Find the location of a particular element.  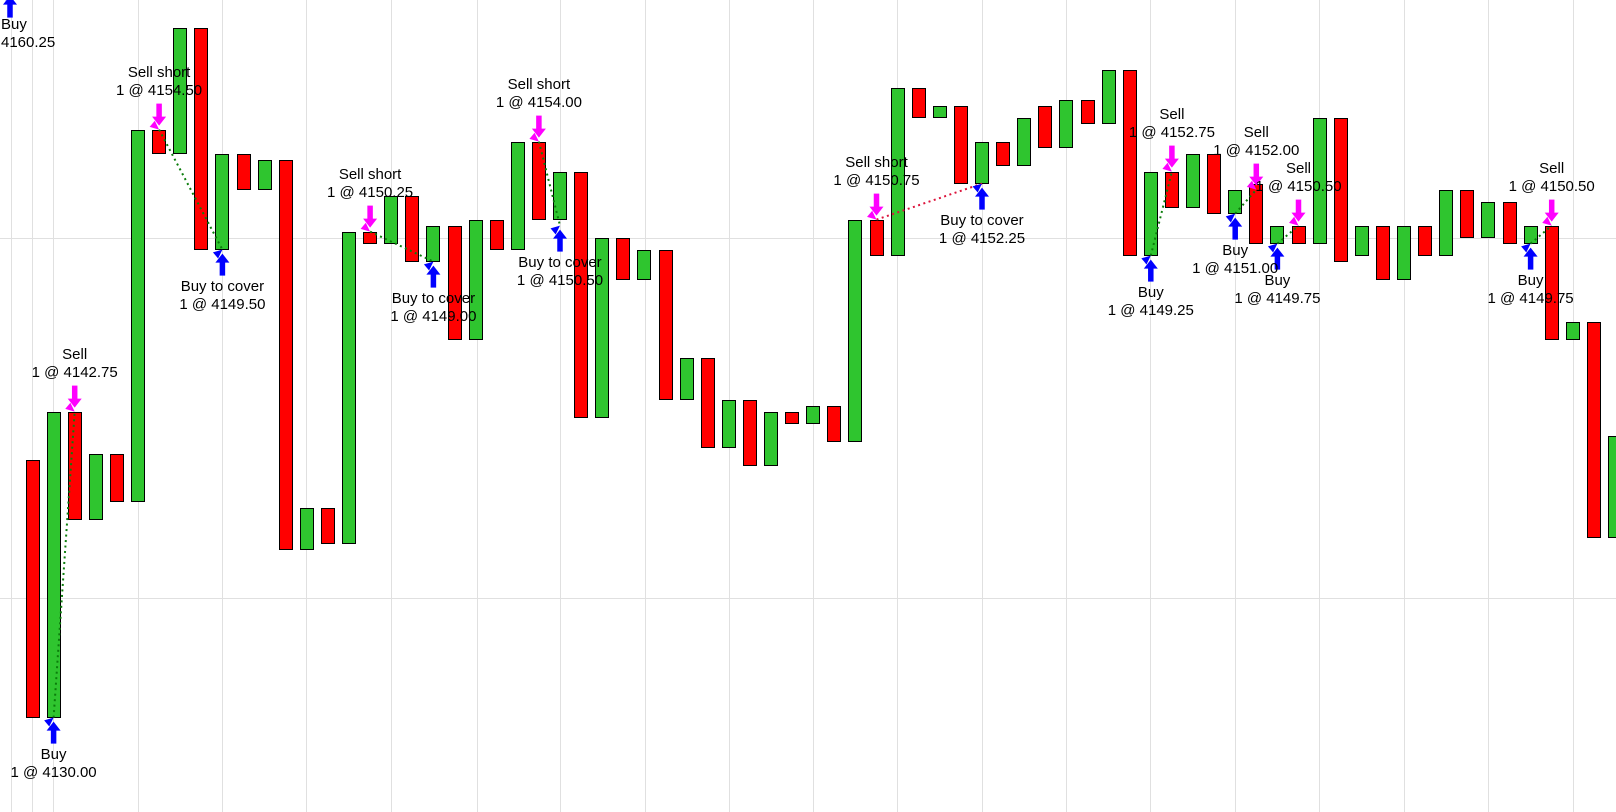

trade-label-price: 1 @ 4149.75 is located at coordinates (1530, 298).